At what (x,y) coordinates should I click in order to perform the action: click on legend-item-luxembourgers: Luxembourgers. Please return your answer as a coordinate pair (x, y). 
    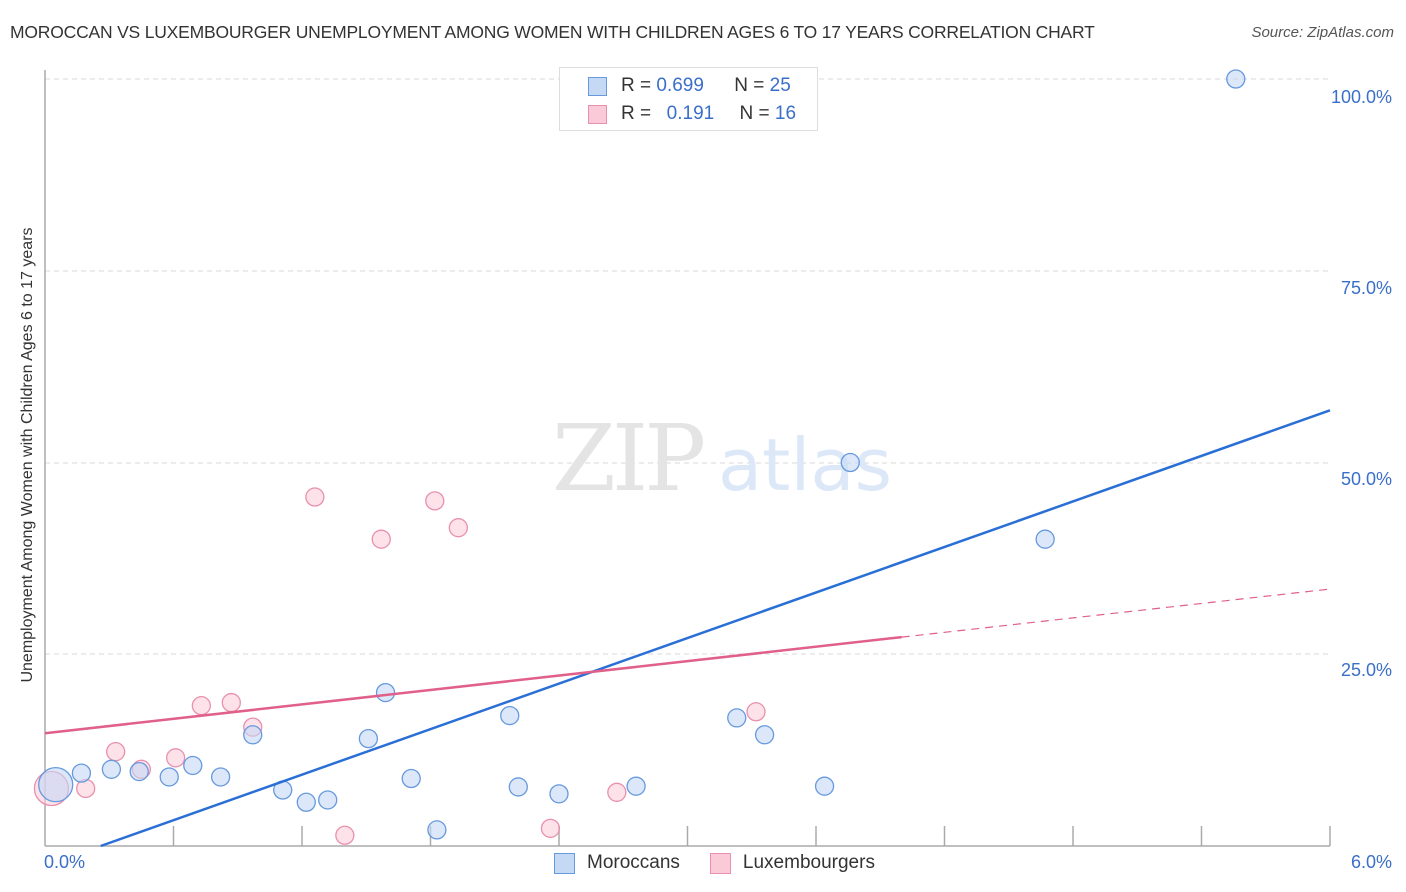
    Looking at the image, I should click on (792, 863).